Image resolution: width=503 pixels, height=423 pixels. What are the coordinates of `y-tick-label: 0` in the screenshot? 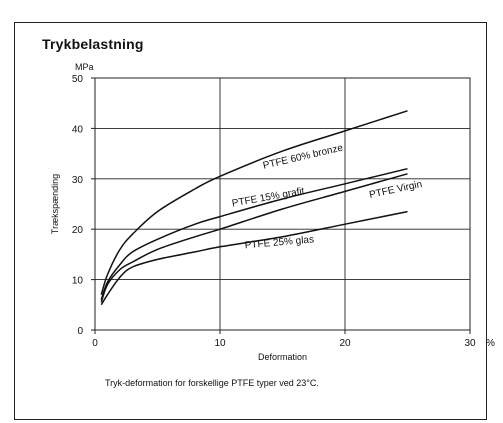 It's located at (80, 331).